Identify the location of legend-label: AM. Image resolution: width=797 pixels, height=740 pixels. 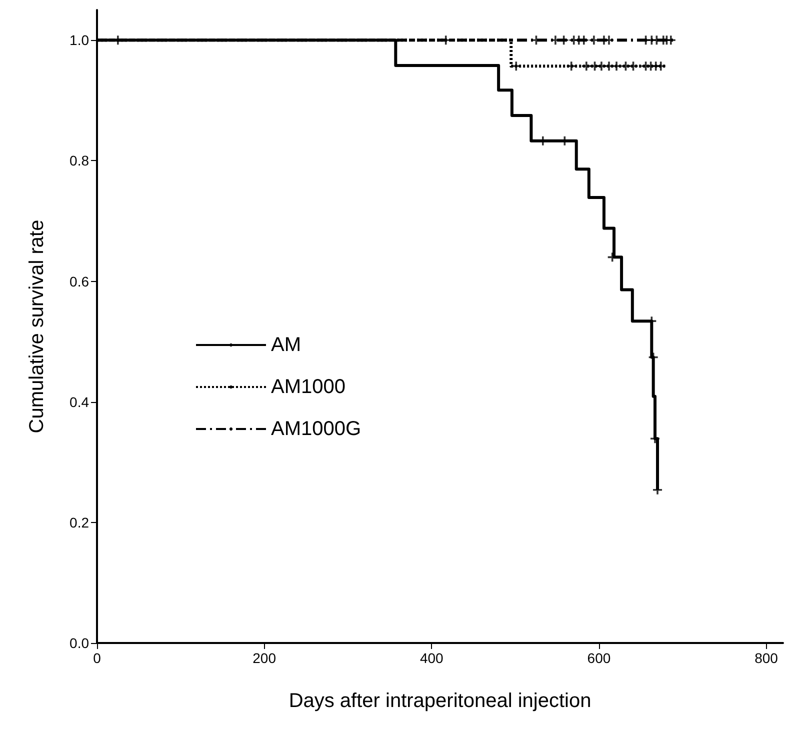
(286, 345).